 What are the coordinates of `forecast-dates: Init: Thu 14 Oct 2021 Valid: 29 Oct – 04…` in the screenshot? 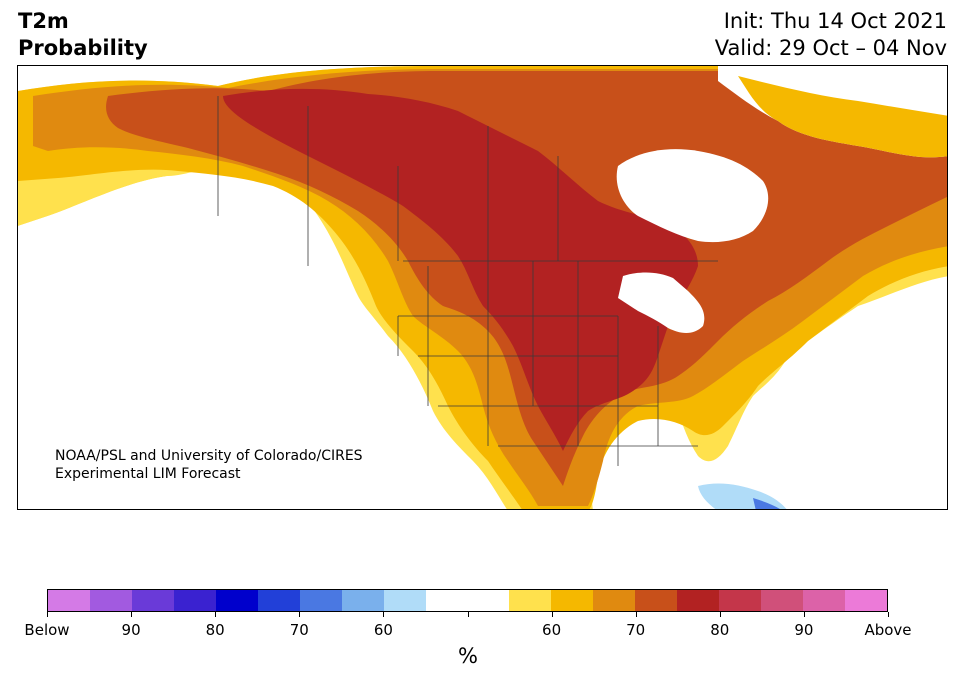 It's located at (831, 35).